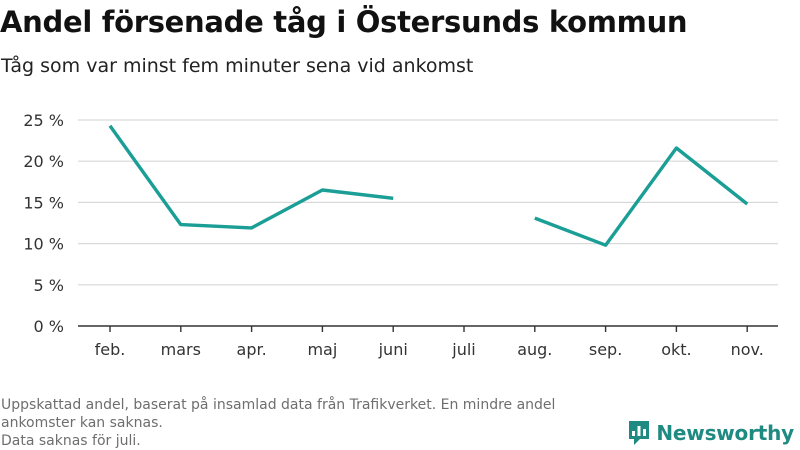  Describe the element at coordinates (676, 349) in the screenshot. I see `x-tick-label: okt.` at that location.